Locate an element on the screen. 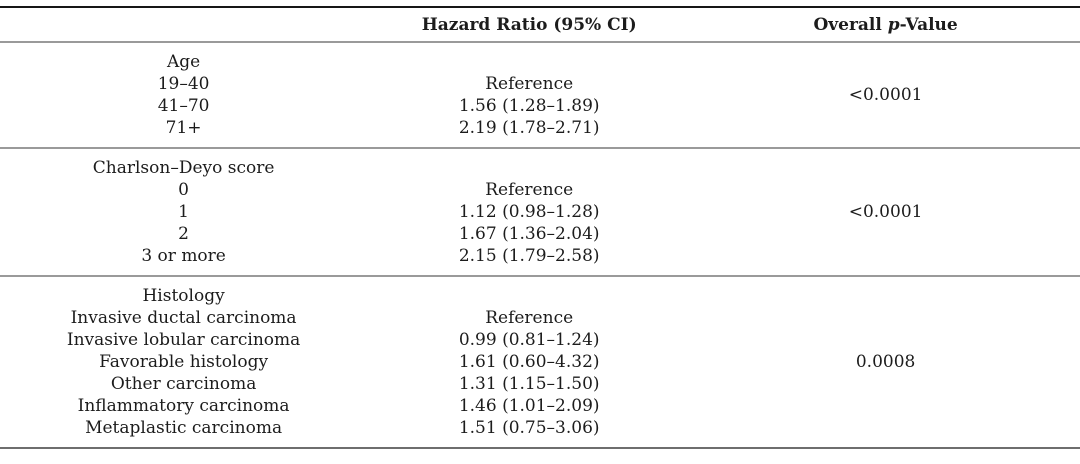  variable-cell: 71+ is located at coordinates (183, 128).